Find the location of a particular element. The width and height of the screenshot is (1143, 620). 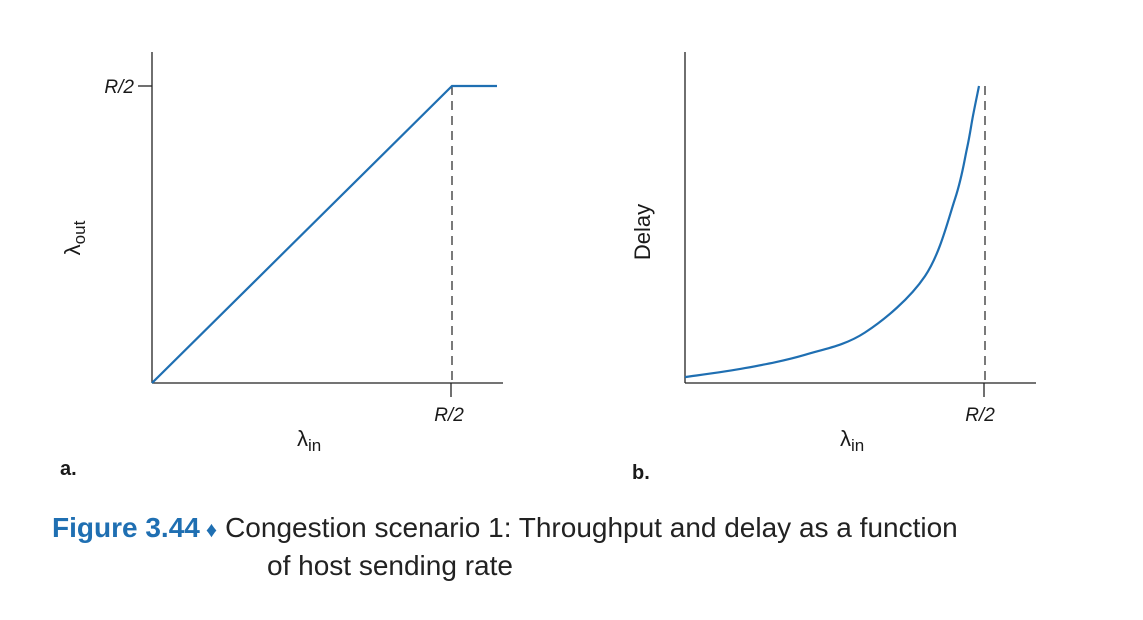

panel-a-y-axis-label: λout is located at coordinates (74, 237).